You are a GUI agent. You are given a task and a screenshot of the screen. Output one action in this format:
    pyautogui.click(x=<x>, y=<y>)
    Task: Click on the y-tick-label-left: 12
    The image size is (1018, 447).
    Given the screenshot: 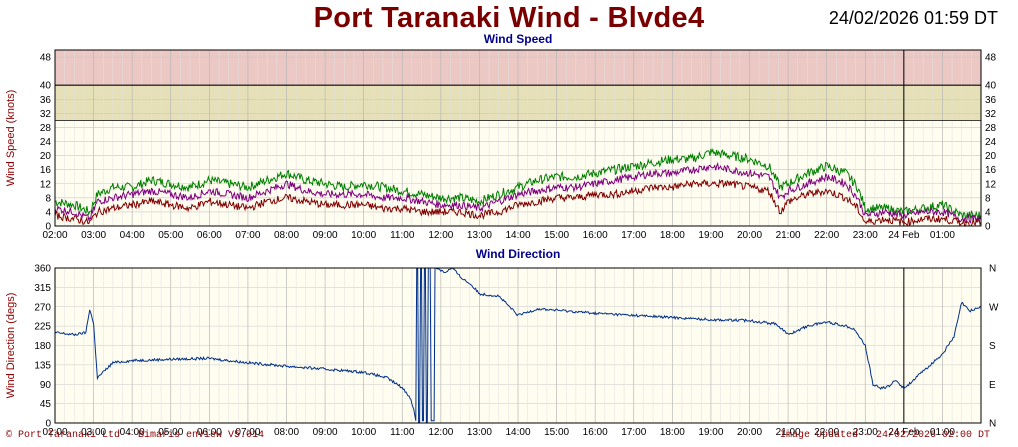 What is the action you would take?
    pyautogui.click(x=46, y=184)
    